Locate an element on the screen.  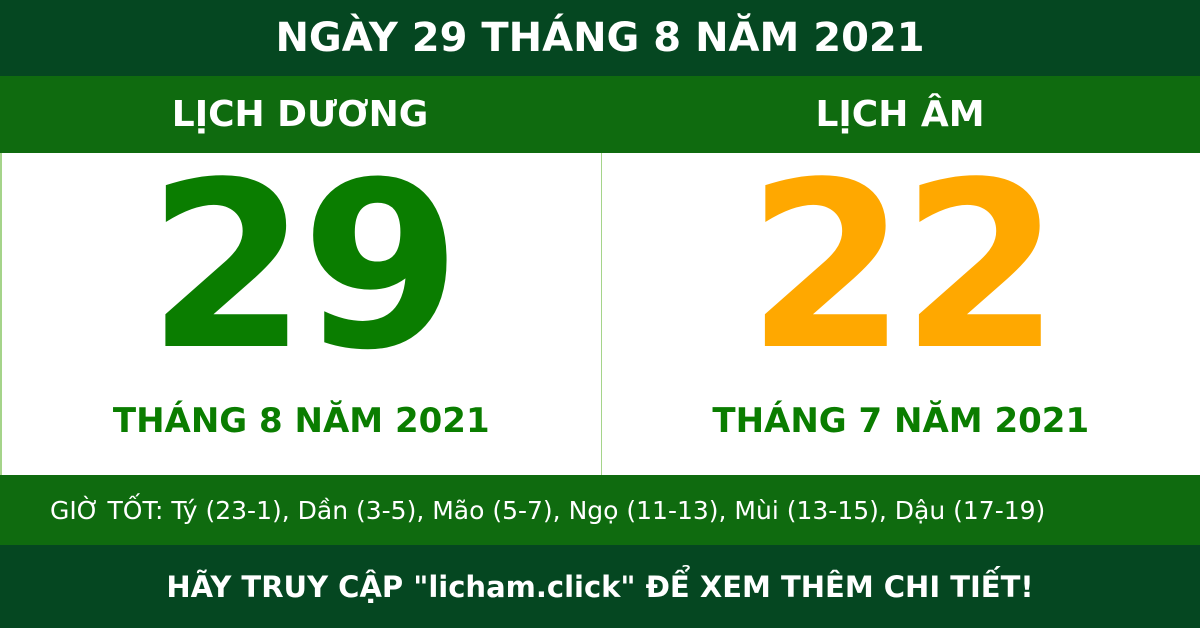
page-title: NGÀY 29 THÁNG 8 NĂM 2021 is located at coordinates (600, 38).